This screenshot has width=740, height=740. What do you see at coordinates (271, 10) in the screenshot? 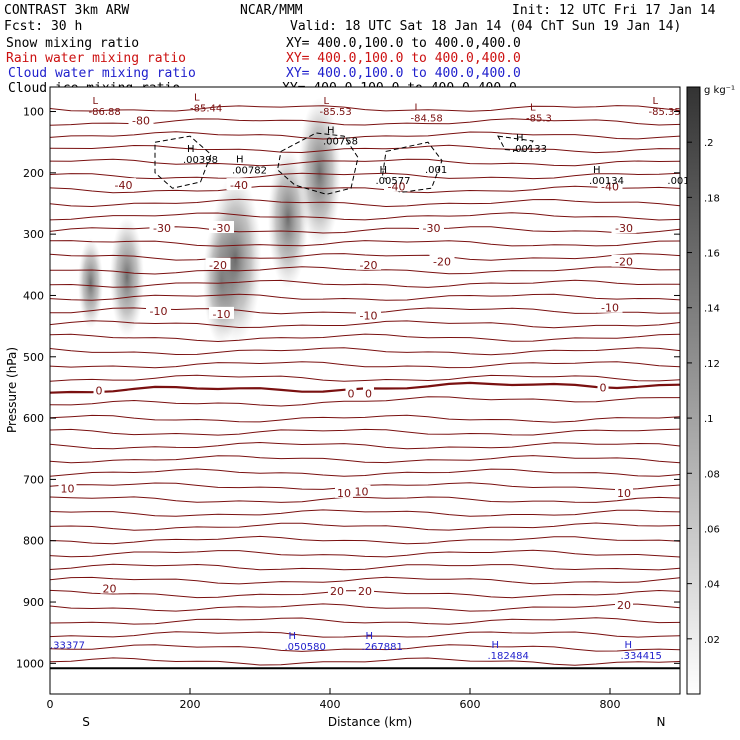
I see `org-title: NCAR/MMM` at bounding box center [271, 10].